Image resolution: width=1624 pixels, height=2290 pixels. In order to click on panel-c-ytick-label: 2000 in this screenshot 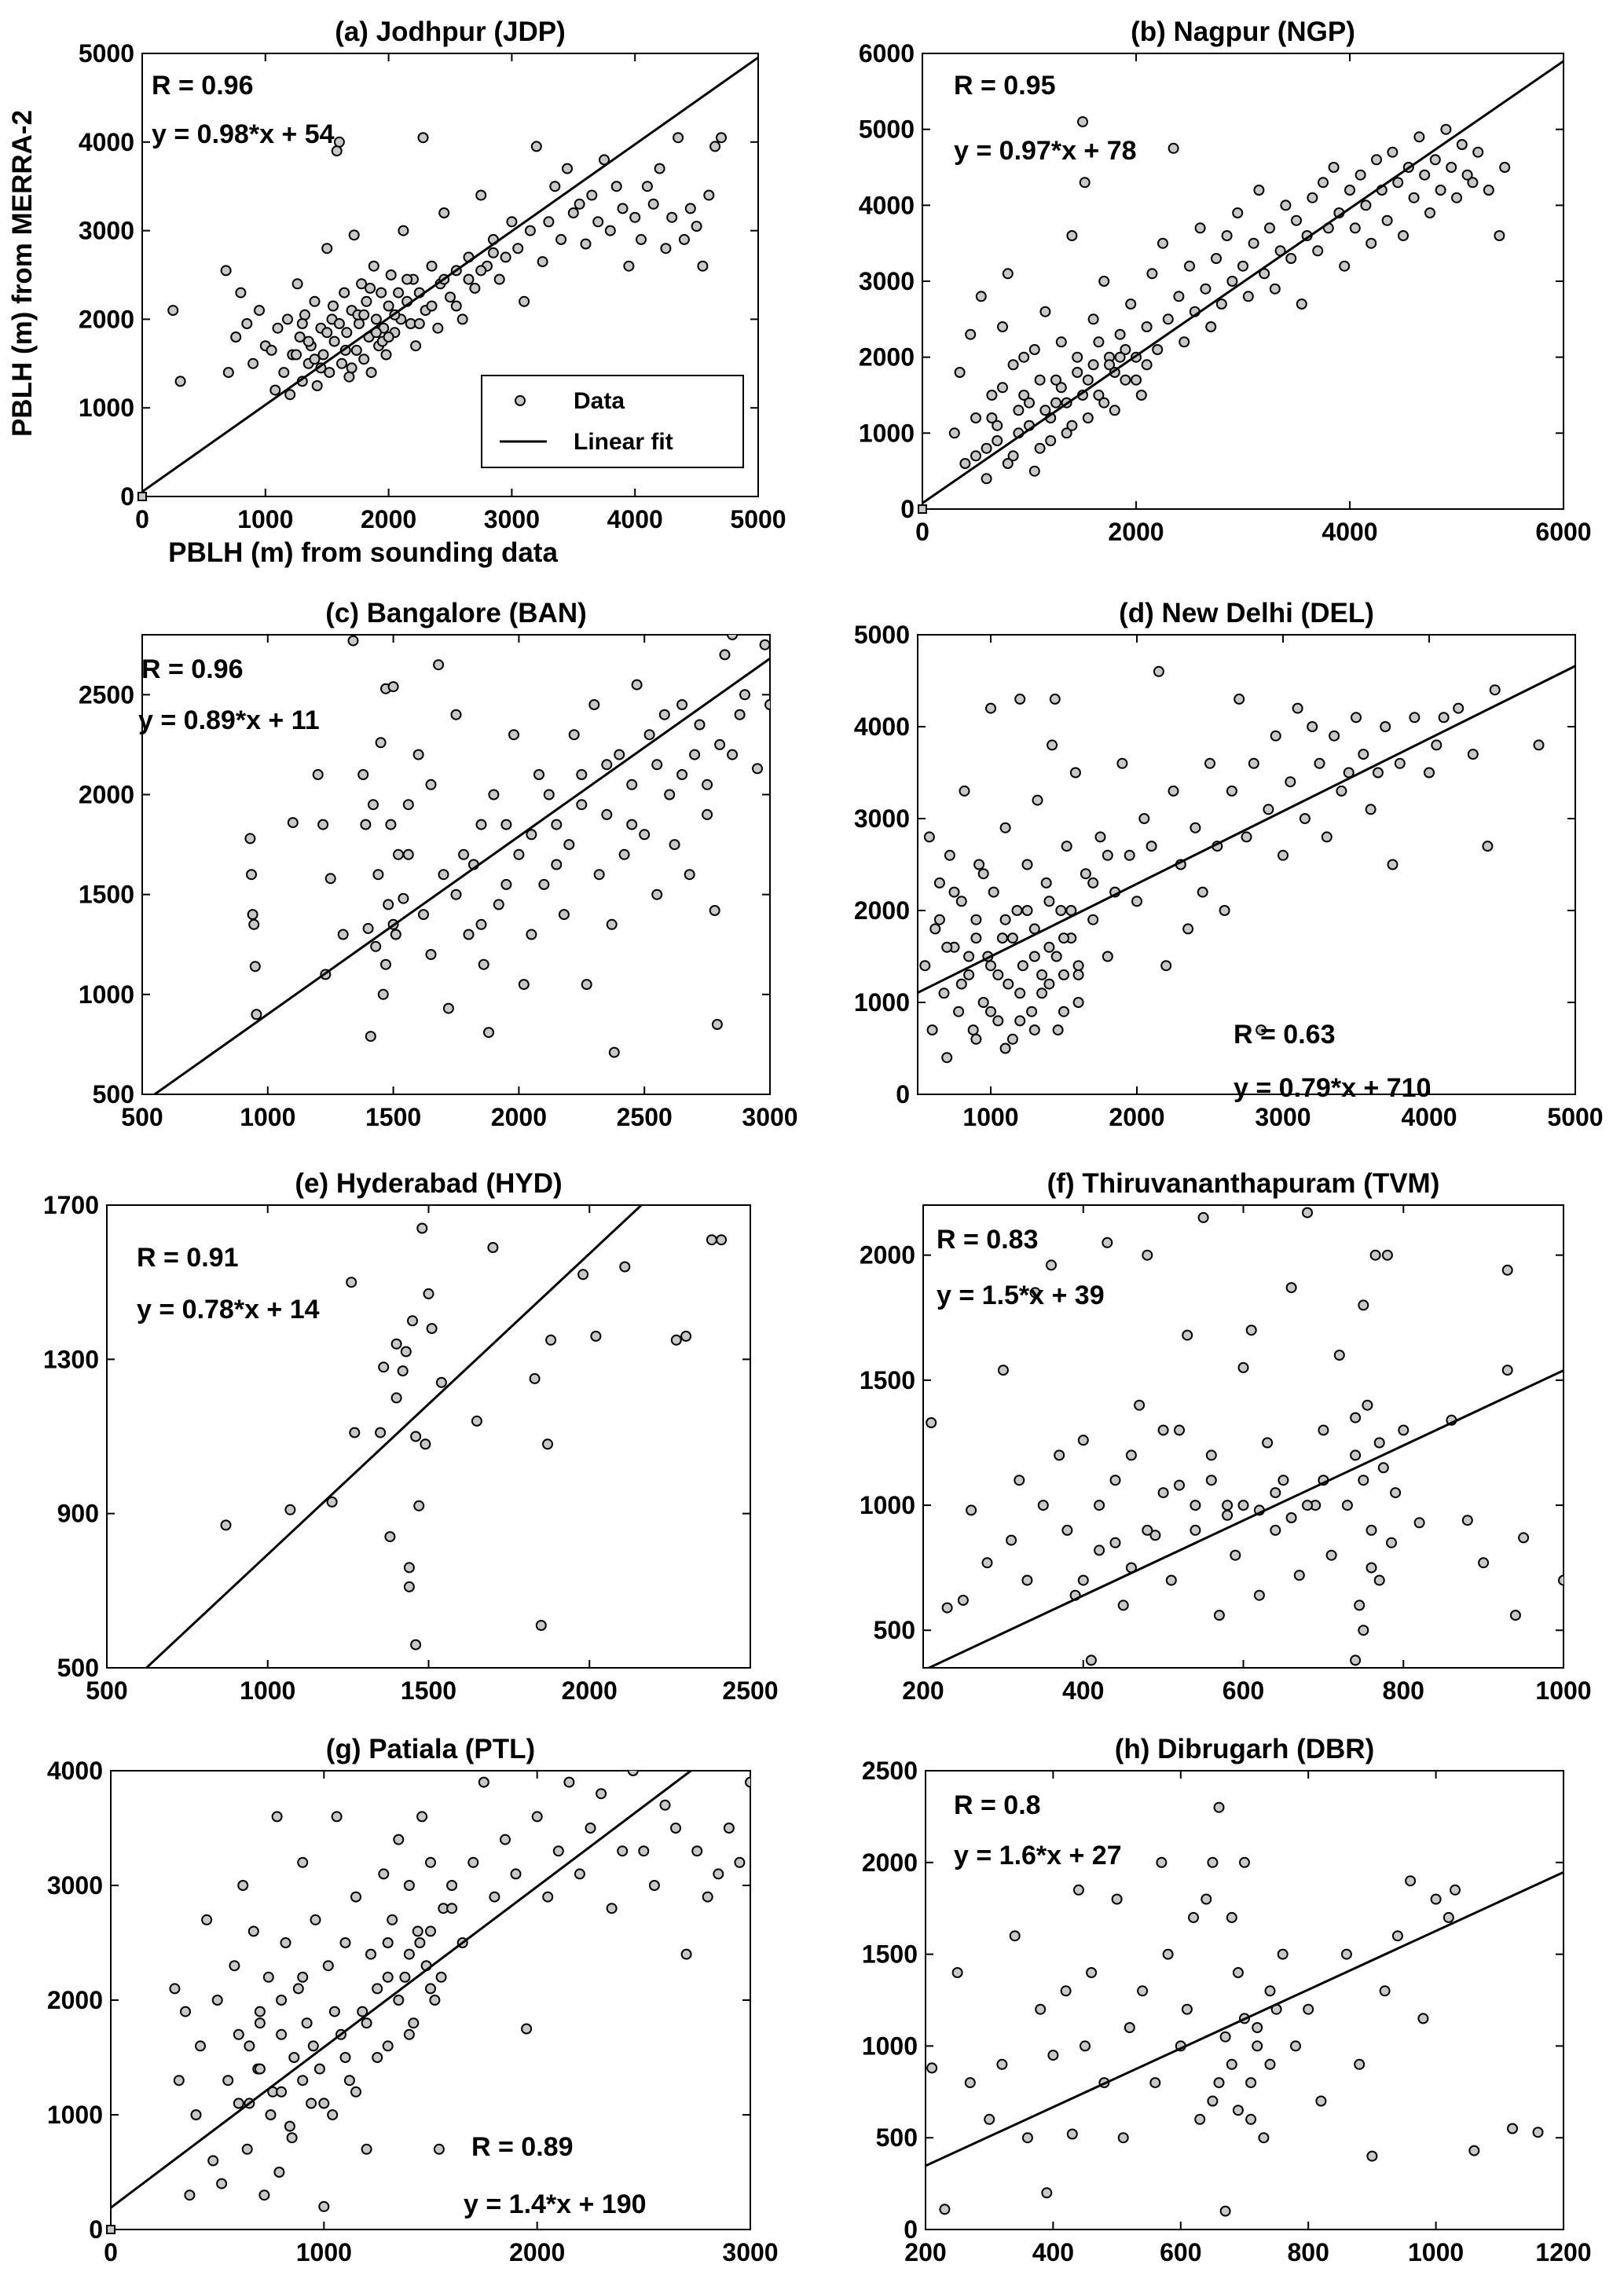, I will do `click(106, 794)`.